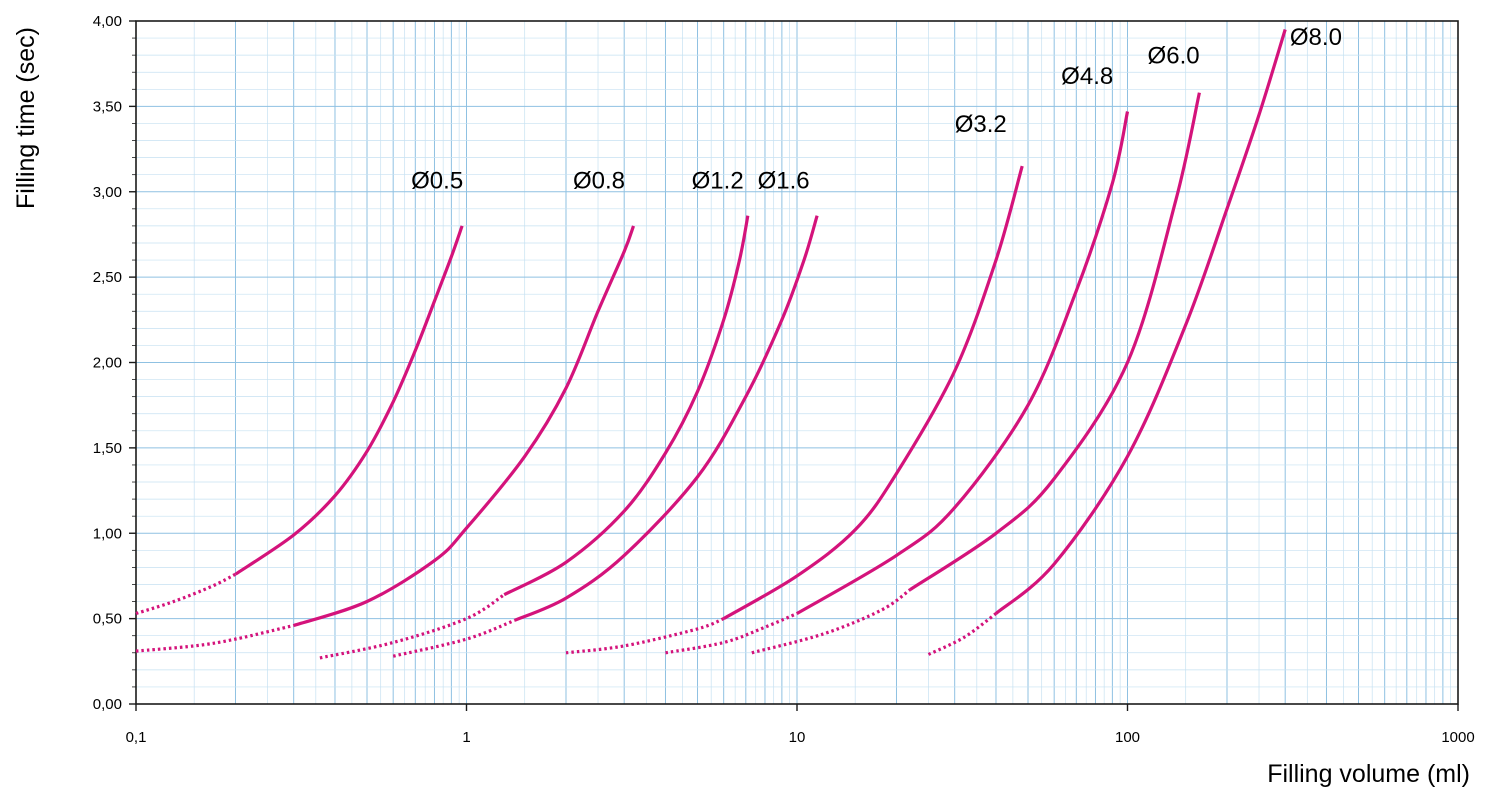  What do you see at coordinates (107, 448) in the screenshot?
I see `y-tick-label: 1,50` at bounding box center [107, 448].